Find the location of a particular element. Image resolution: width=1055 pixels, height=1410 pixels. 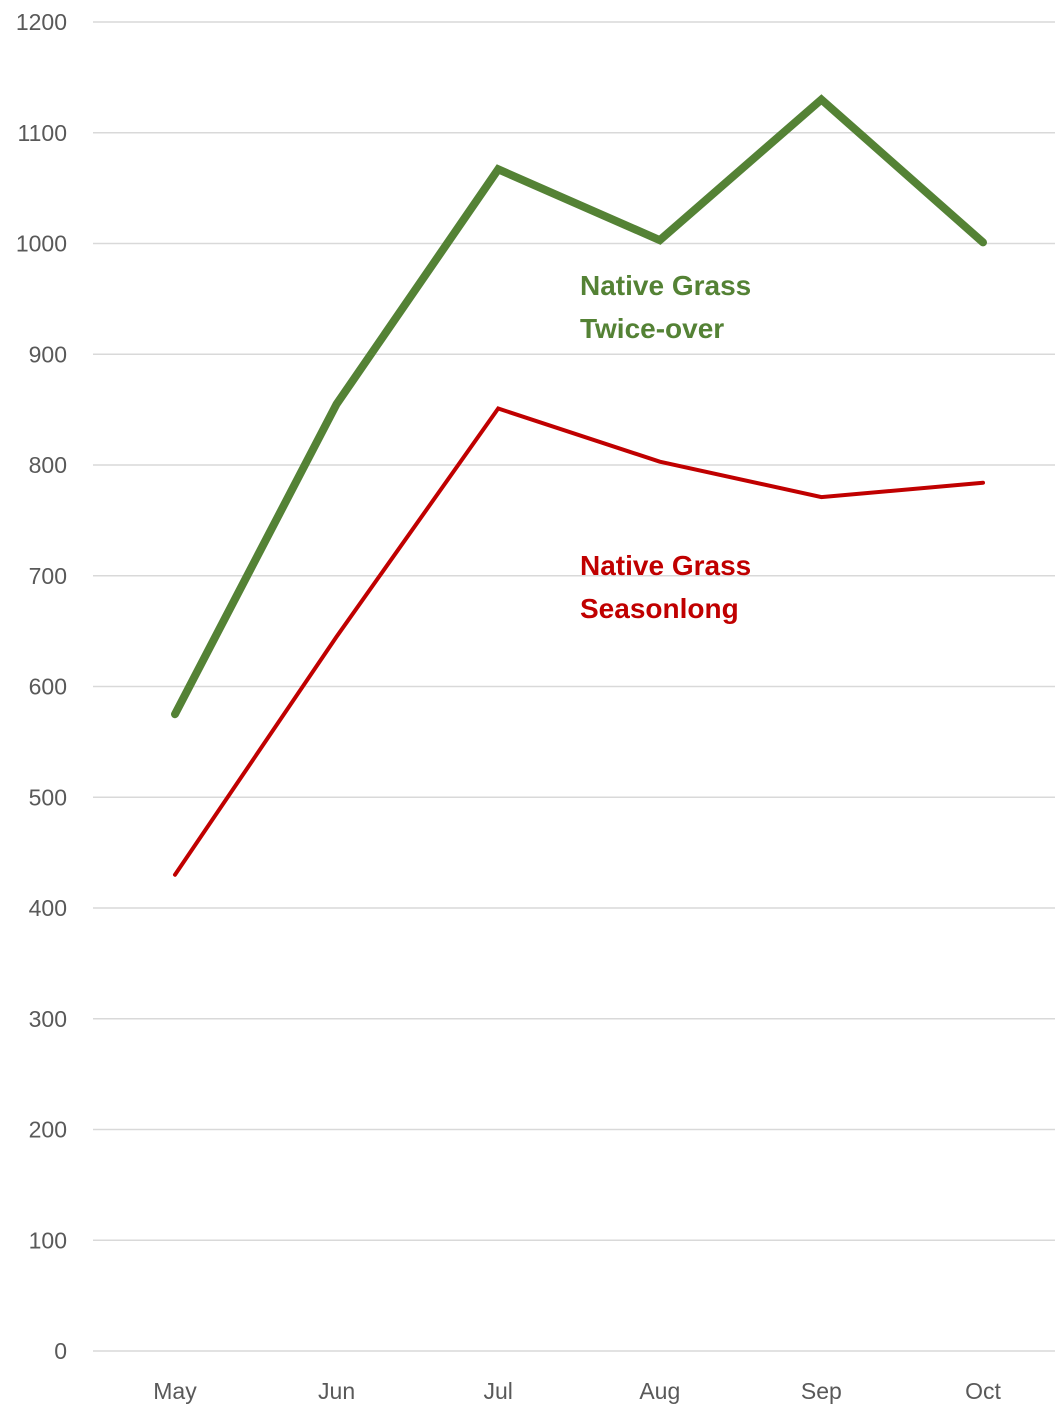

y-tick-label: 600 is located at coordinates (48, 687).